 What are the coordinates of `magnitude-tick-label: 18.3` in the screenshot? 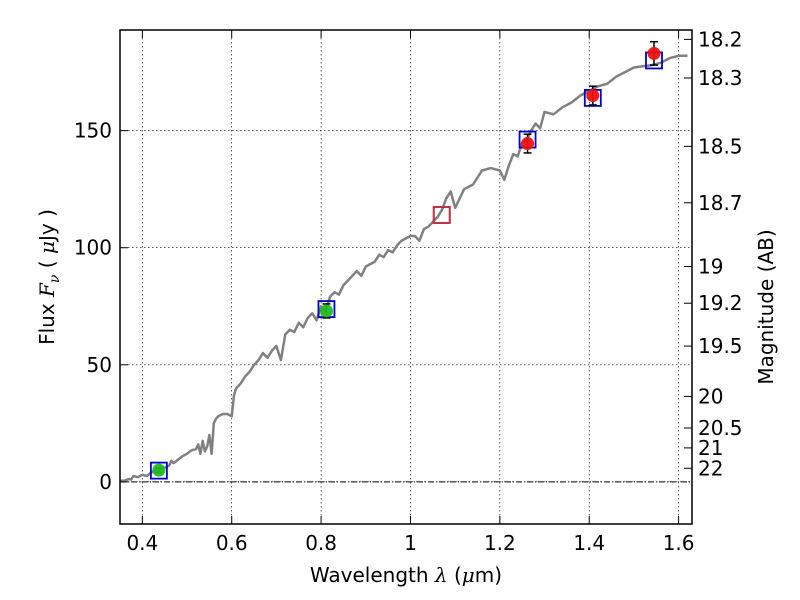 It's located at (720, 78).